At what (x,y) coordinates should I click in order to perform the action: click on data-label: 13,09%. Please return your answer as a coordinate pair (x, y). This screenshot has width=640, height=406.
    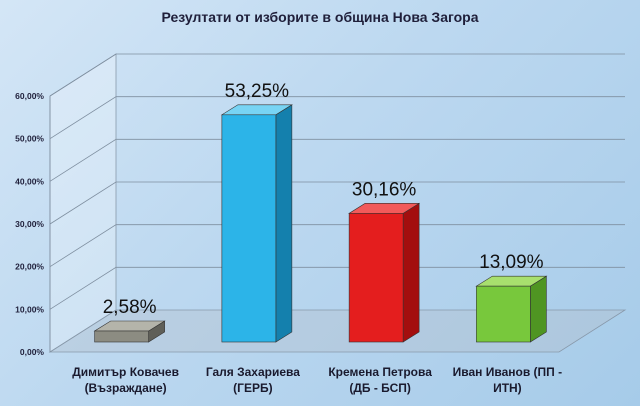
    Looking at the image, I should click on (511, 262).